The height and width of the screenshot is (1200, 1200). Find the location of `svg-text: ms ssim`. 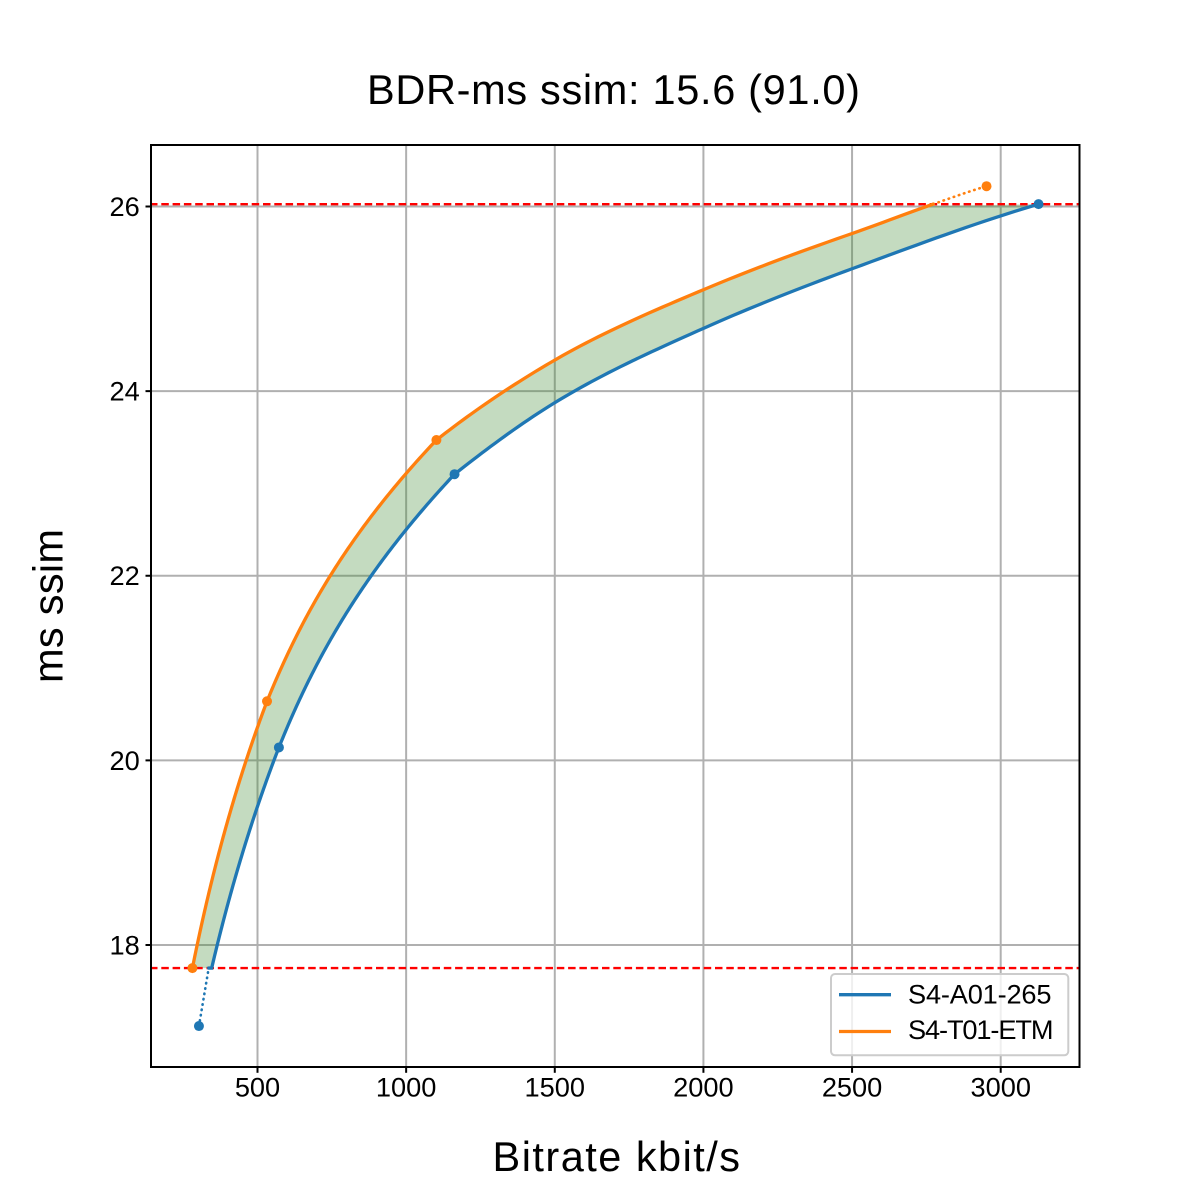

svg-text: ms ssim is located at coordinates (48, 606).